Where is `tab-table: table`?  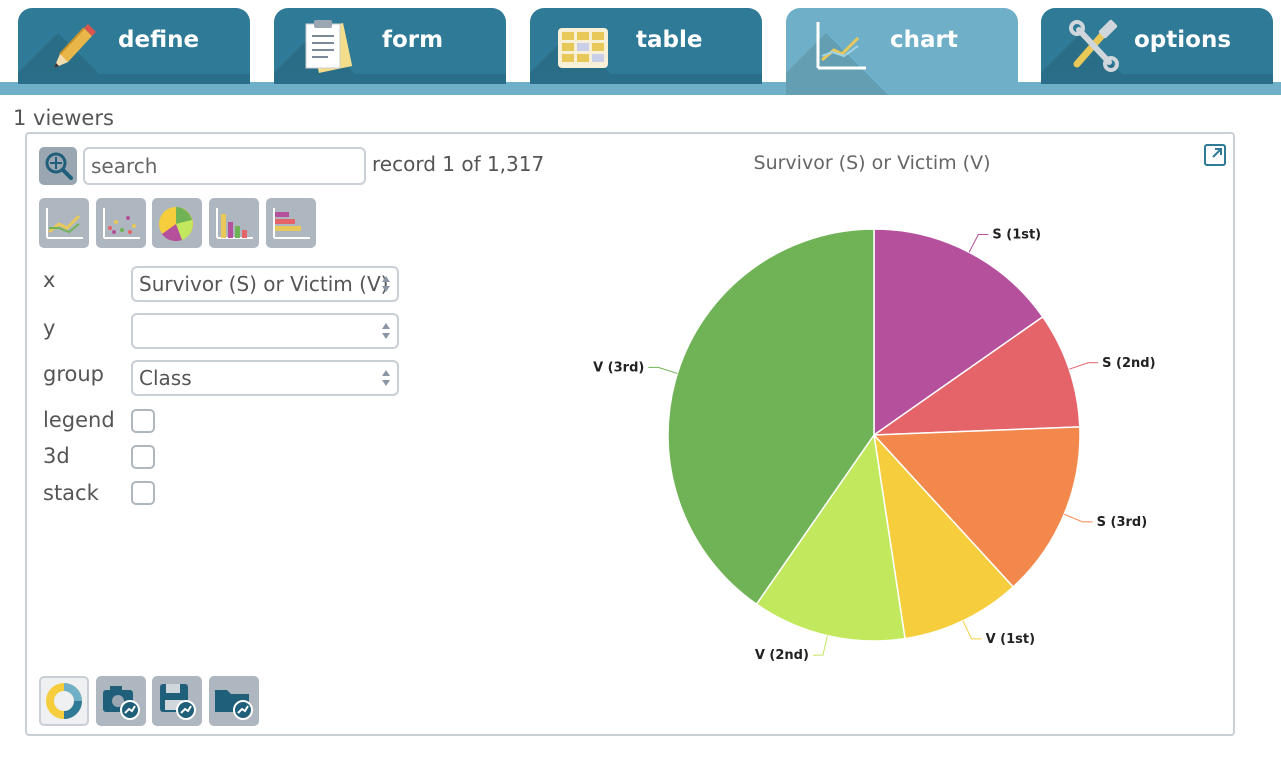
tab-table: table is located at coordinates (646, 46).